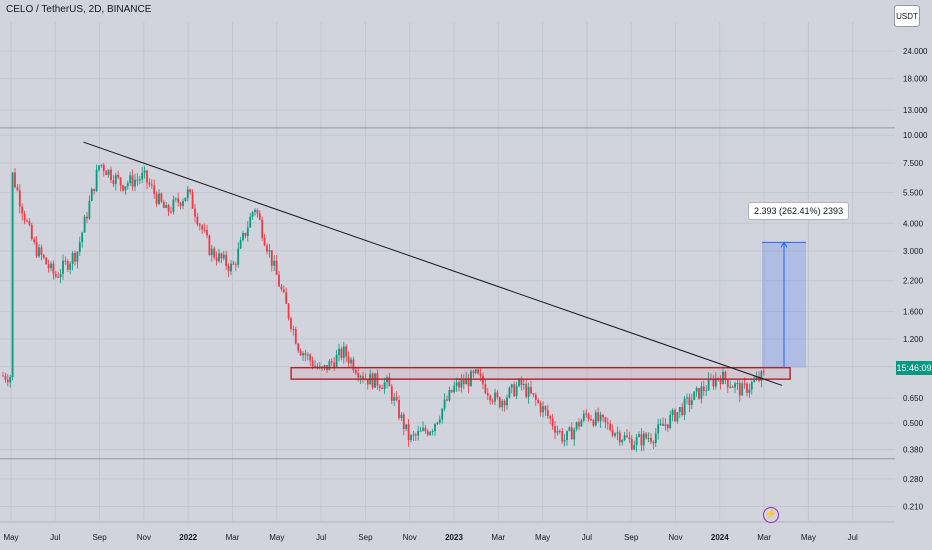 The image size is (932, 550). I want to click on y-tick-label: 3.000, so click(913, 251).